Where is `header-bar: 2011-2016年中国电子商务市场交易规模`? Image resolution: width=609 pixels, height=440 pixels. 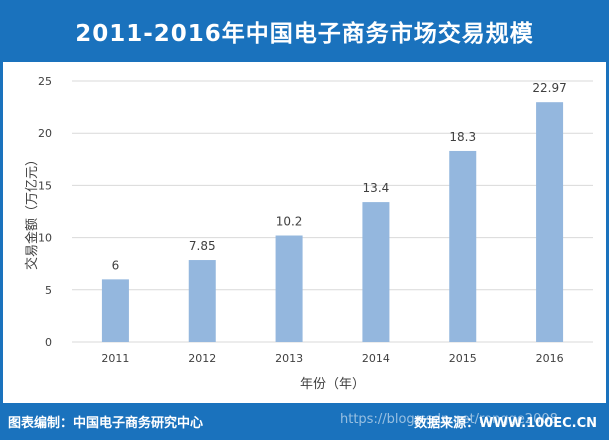 header-bar: 2011-2016年中国电子商务市场交易规模 is located at coordinates (304, 31).